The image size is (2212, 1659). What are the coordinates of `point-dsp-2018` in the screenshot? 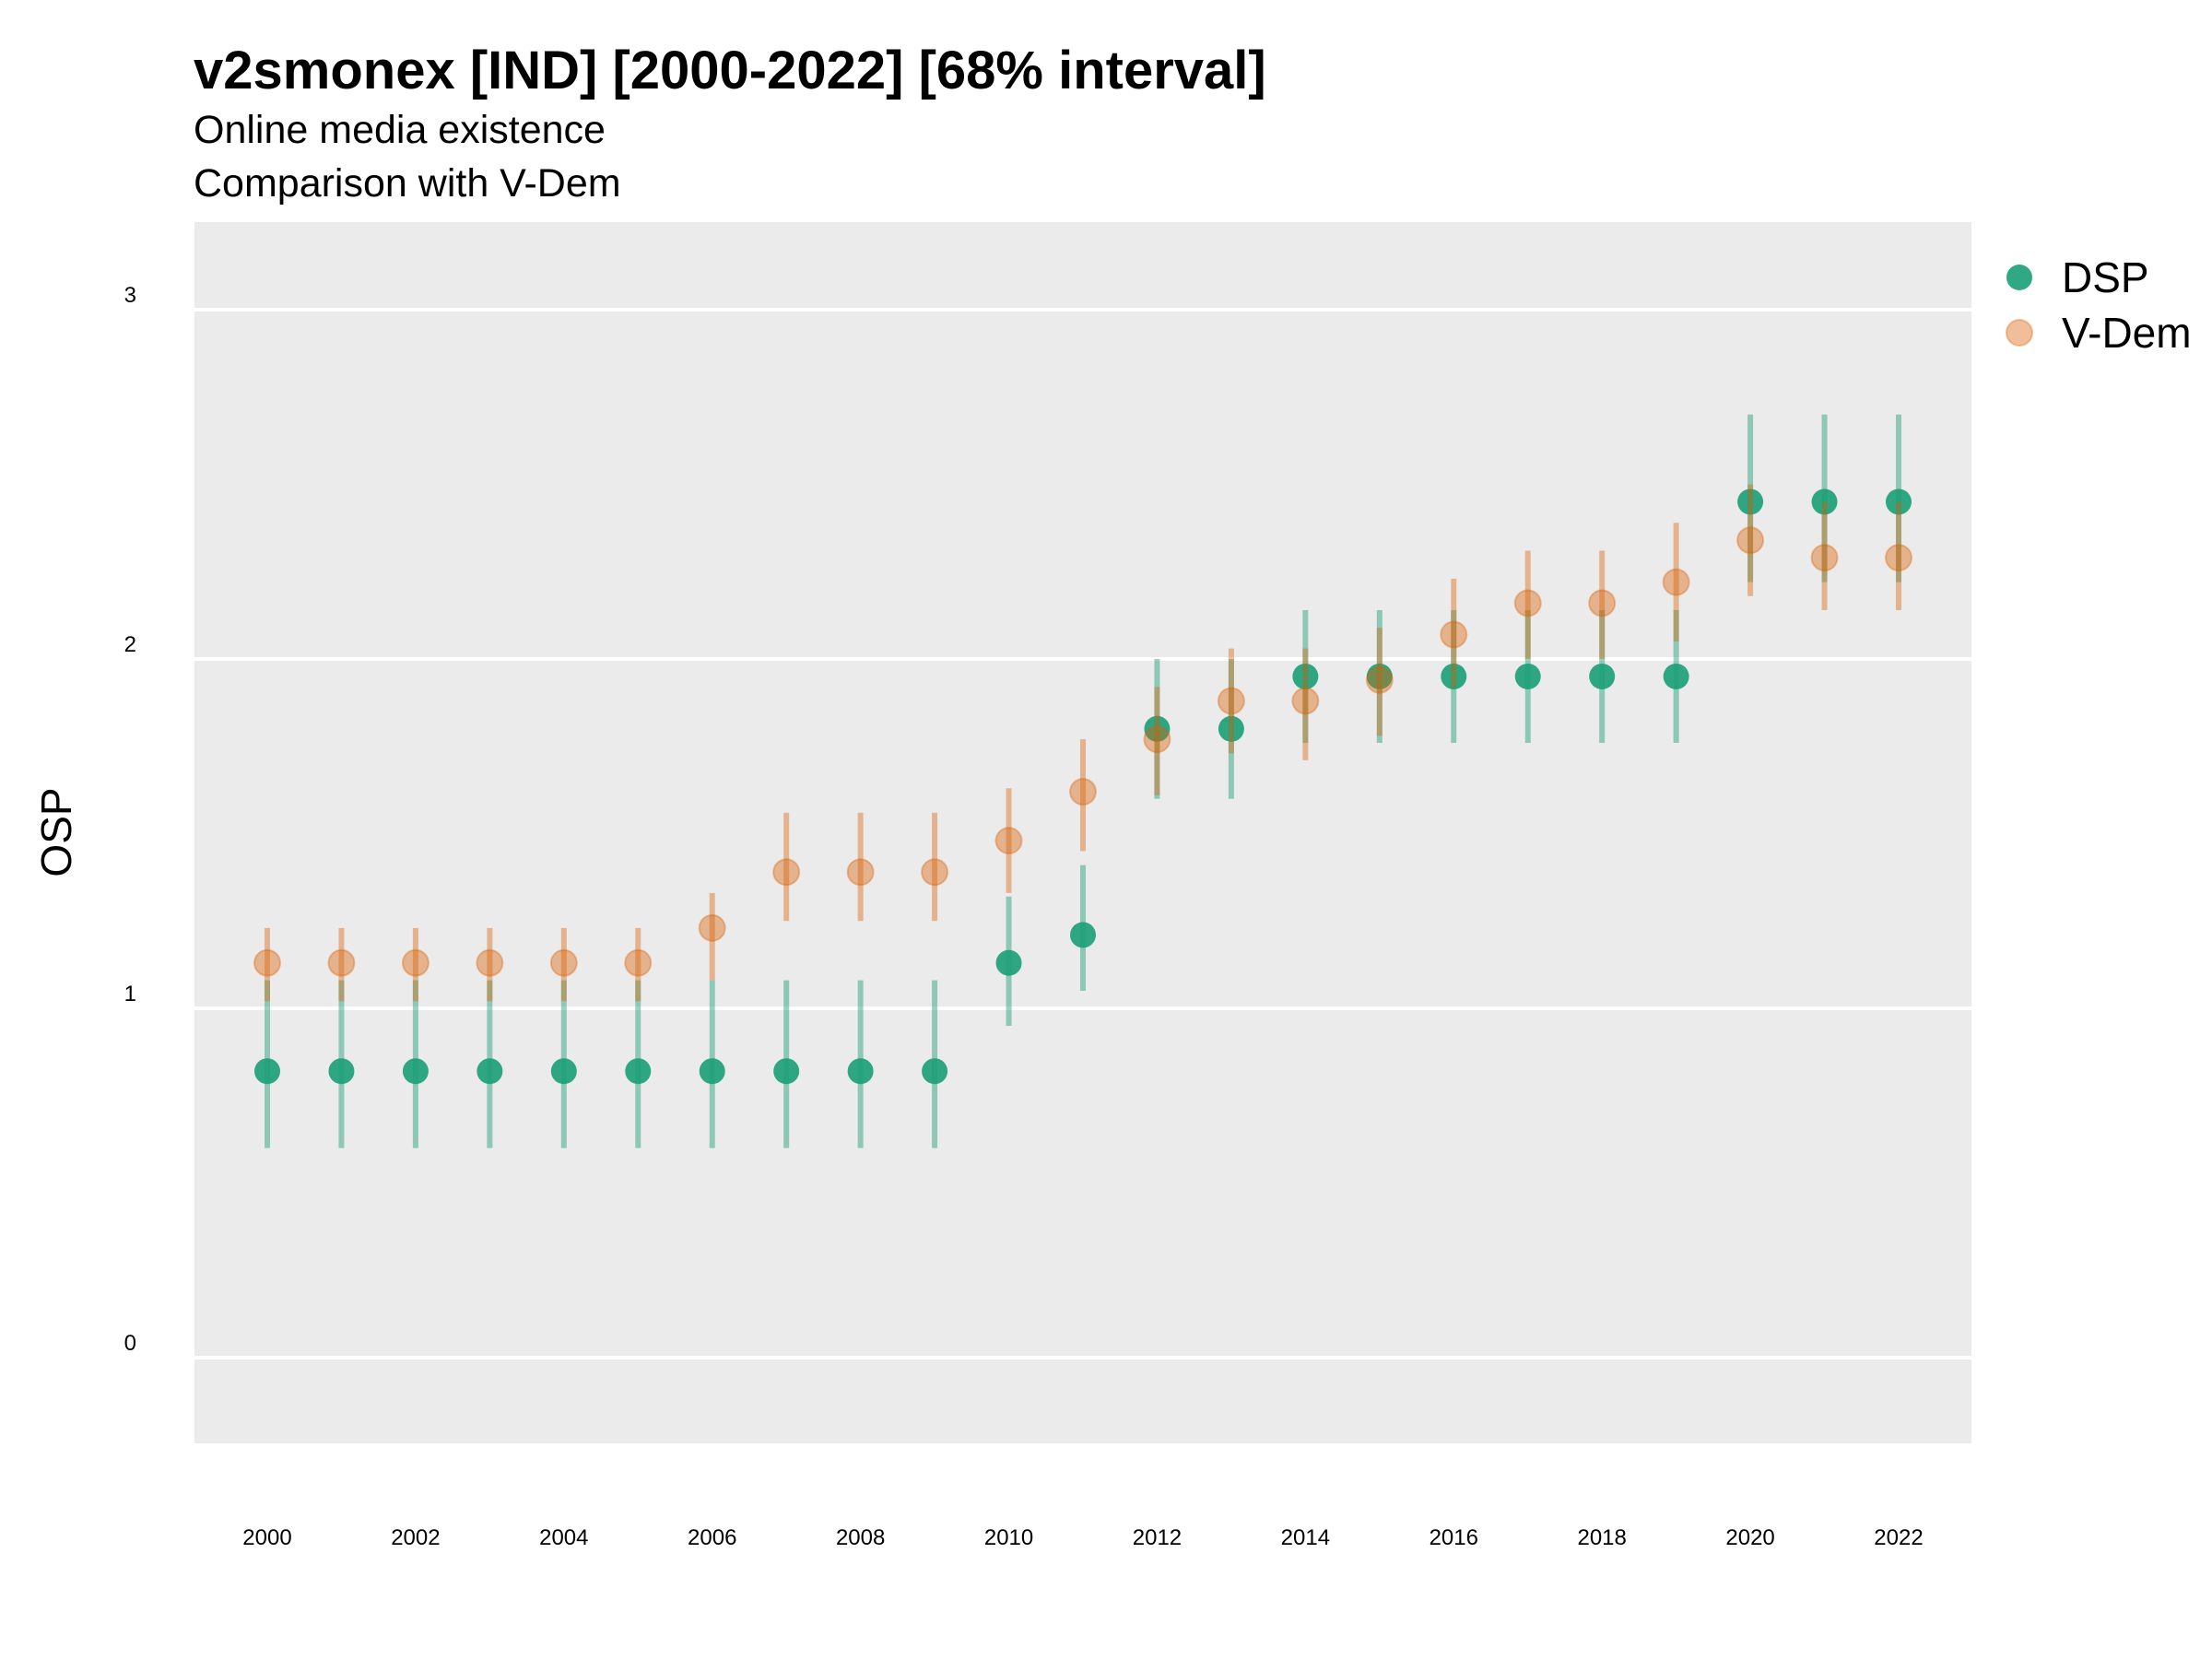 It's located at (1602, 676).